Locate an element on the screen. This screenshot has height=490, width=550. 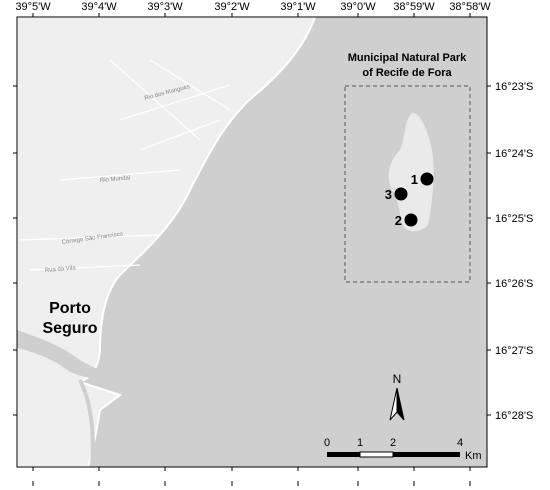
island is located at coordinates (411, 172).